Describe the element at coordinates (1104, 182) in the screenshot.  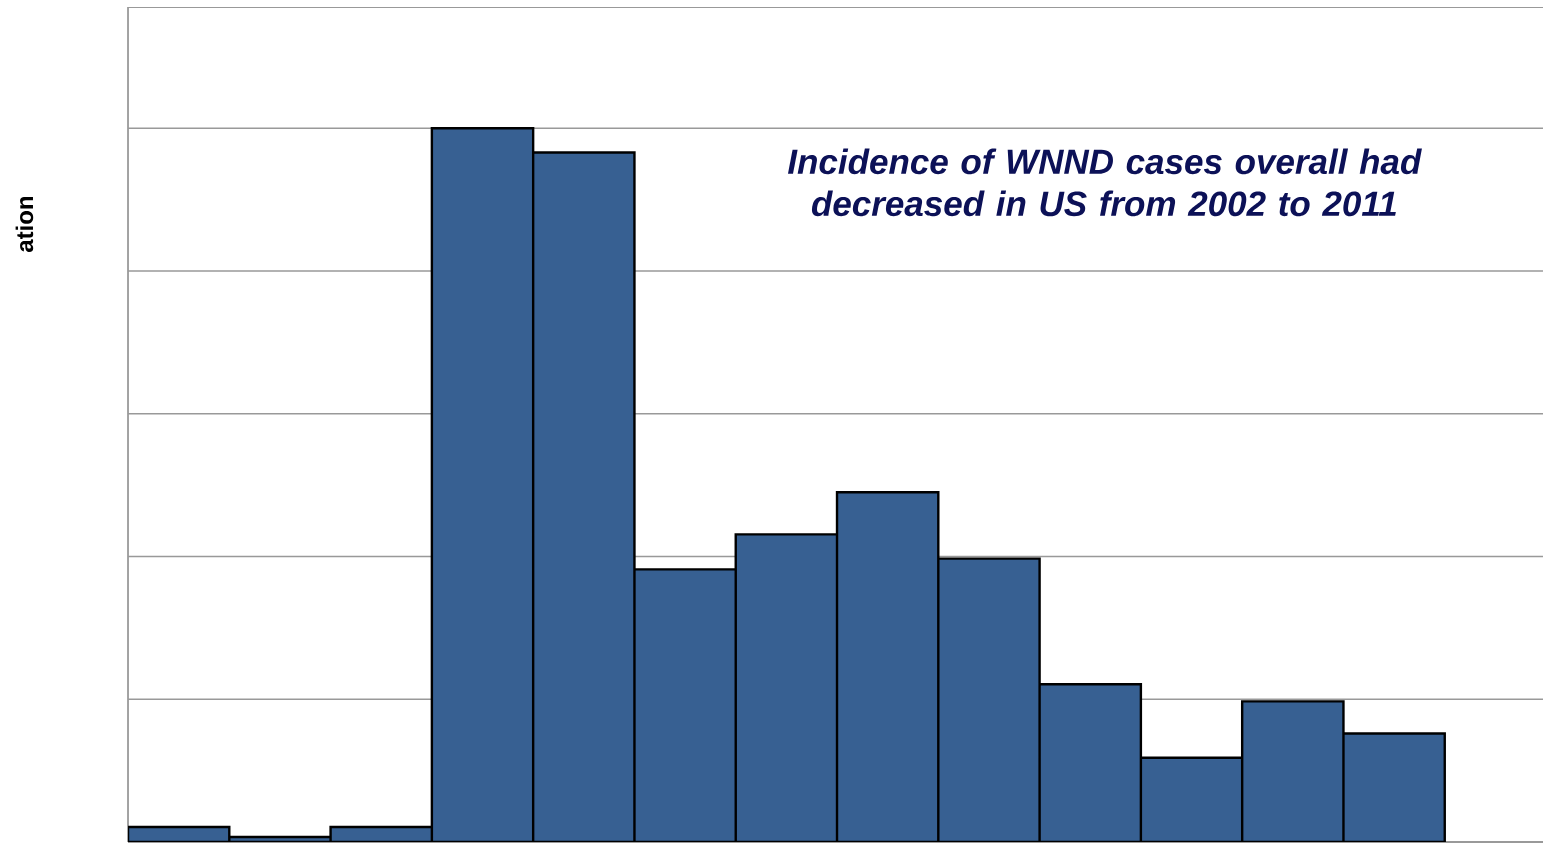
I see `annotation: Incidence of WNND cases overall had decreased in US from 2002 to 2011` at that location.